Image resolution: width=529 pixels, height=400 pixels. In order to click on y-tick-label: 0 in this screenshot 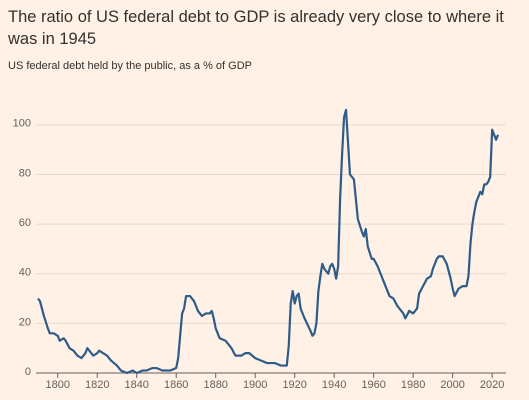, I will do `click(28, 372)`.